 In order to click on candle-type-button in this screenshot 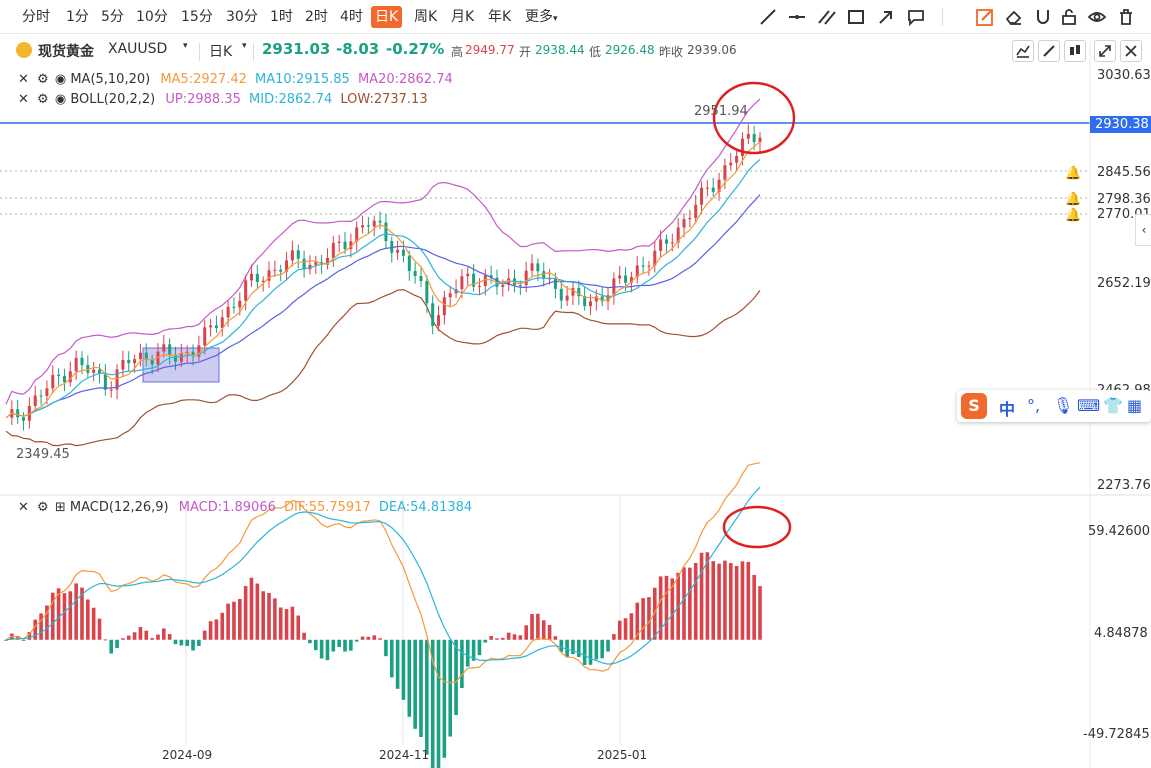, I will do `click(1075, 51)`.